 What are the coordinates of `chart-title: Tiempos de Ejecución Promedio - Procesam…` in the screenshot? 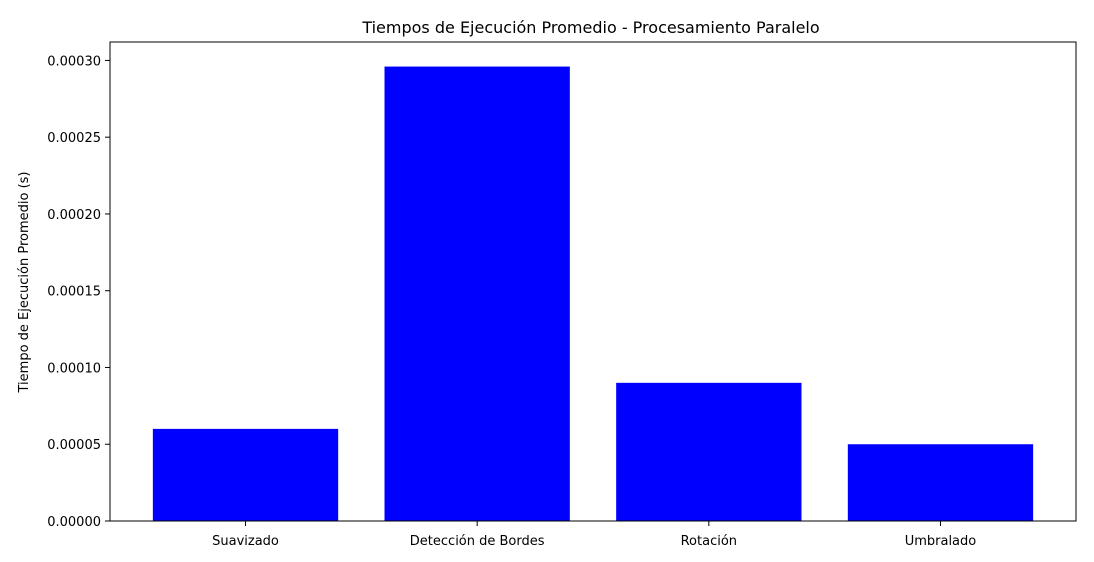 It's located at (590, 27).